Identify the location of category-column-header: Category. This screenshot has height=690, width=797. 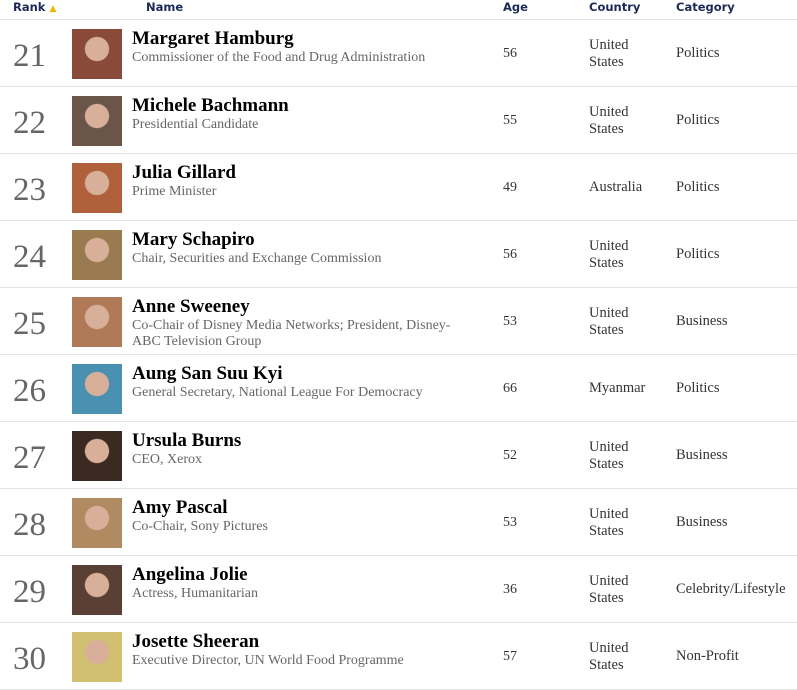
(705, 7).